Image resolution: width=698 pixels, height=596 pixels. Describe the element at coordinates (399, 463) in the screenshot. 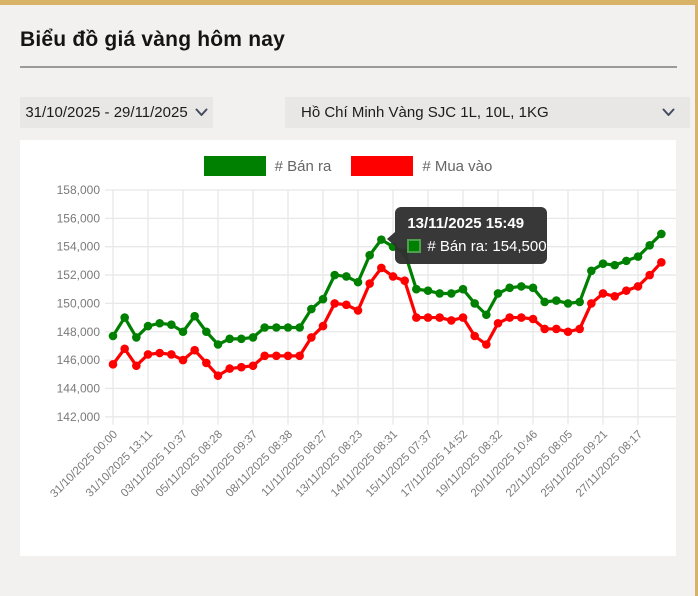

I see `x-axis-label: 15/11/2025 07:37` at that location.